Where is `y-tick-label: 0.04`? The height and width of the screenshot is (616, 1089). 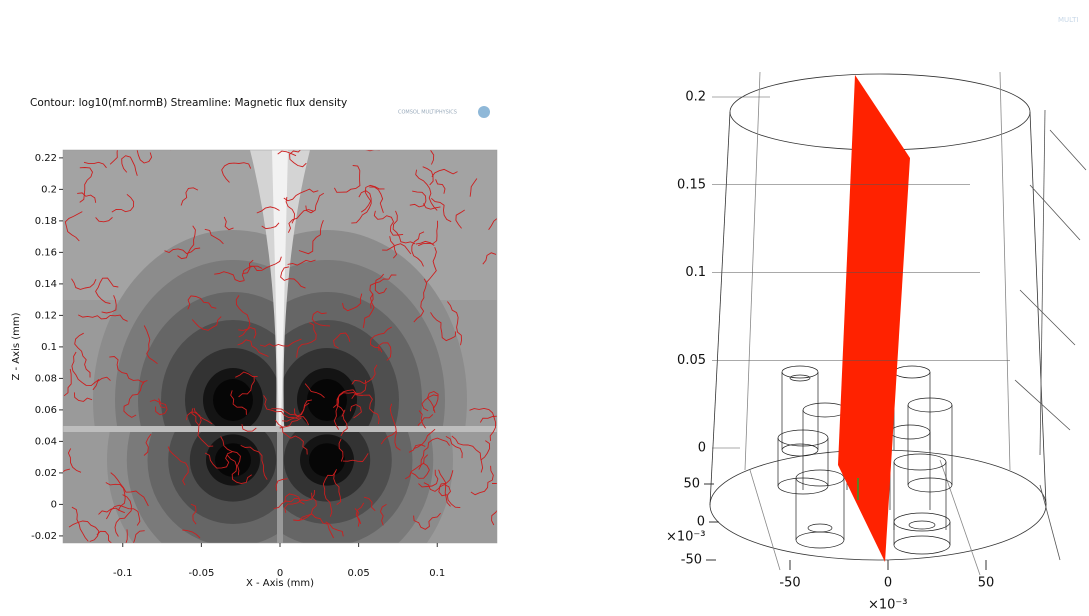 y-tick-label: 0.04 is located at coordinates (46, 441).